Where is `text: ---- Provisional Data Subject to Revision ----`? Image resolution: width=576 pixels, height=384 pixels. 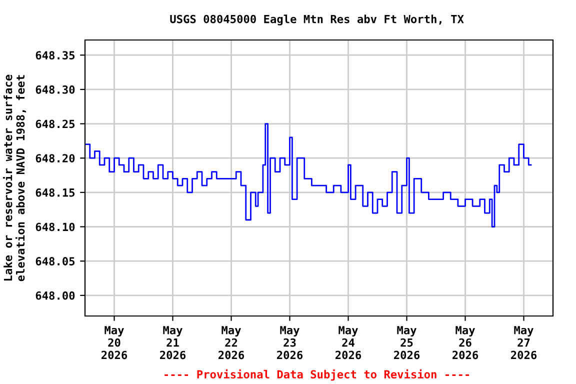 text: ---- Provisional Data Subject to Revision ---- is located at coordinates (317, 375).